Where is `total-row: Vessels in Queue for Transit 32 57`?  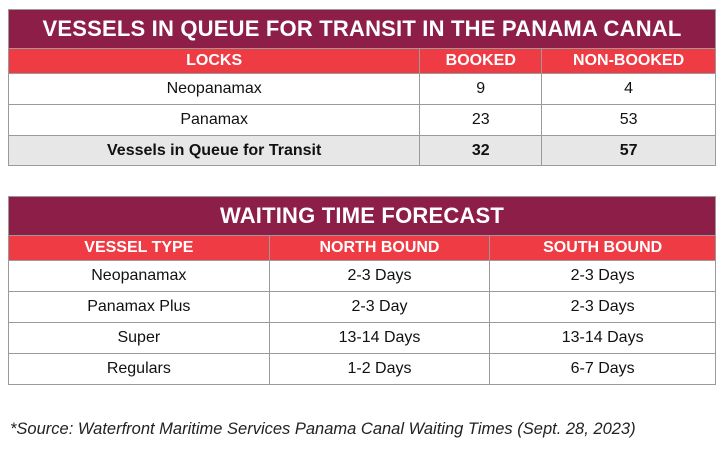
total-row: Vessels in Queue for Transit 32 57 is located at coordinates (361, 150).